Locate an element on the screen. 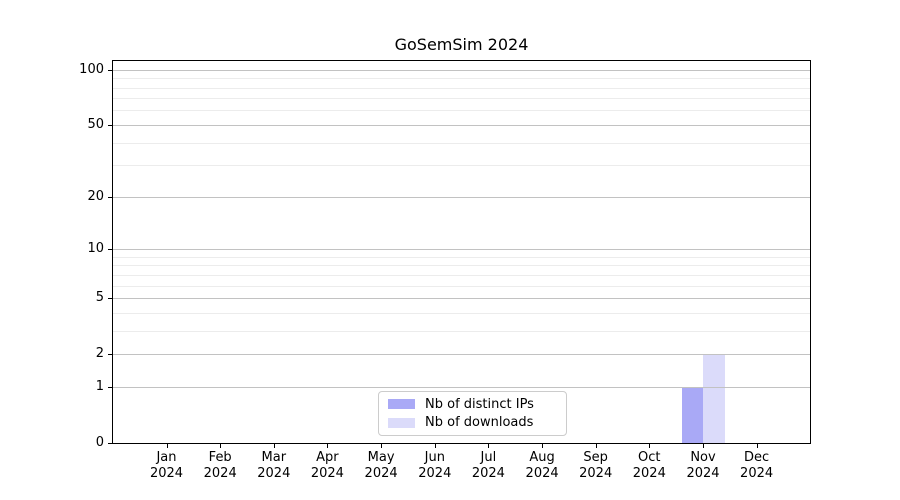 Image resolution: width=900 pixels, height=500 pixels. x-tick-label: Jul 2024 is located at coordinates (488, 465).